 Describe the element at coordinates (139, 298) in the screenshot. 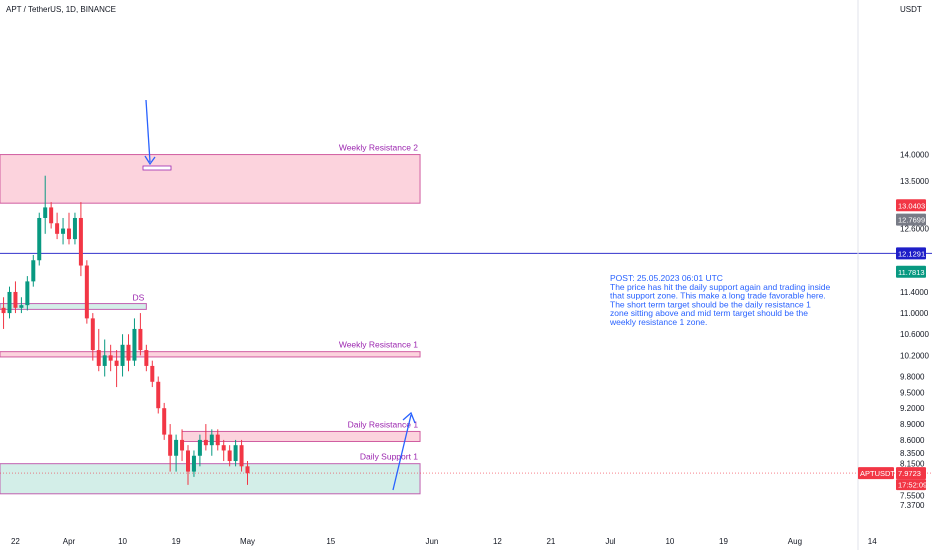

I see `zone-label: DS` at that location.